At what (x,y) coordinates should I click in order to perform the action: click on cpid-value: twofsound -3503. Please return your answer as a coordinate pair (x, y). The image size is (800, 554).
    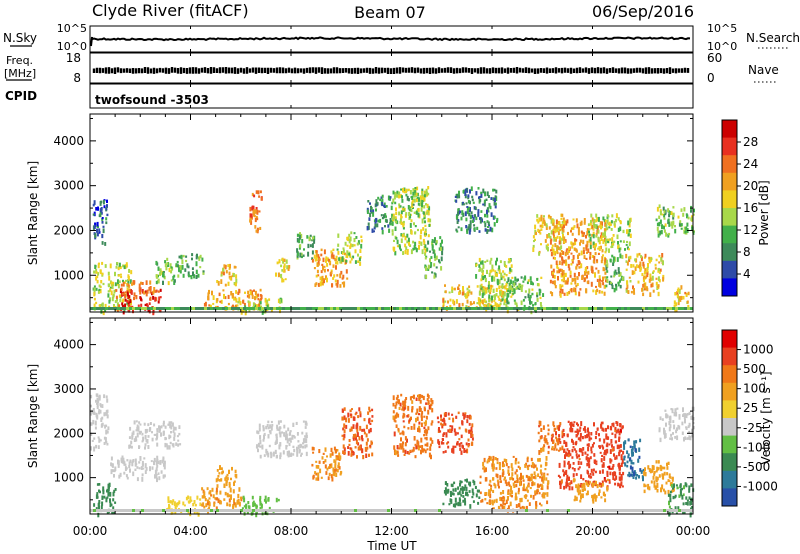
    Looking at the image, I should click on (152, 100).